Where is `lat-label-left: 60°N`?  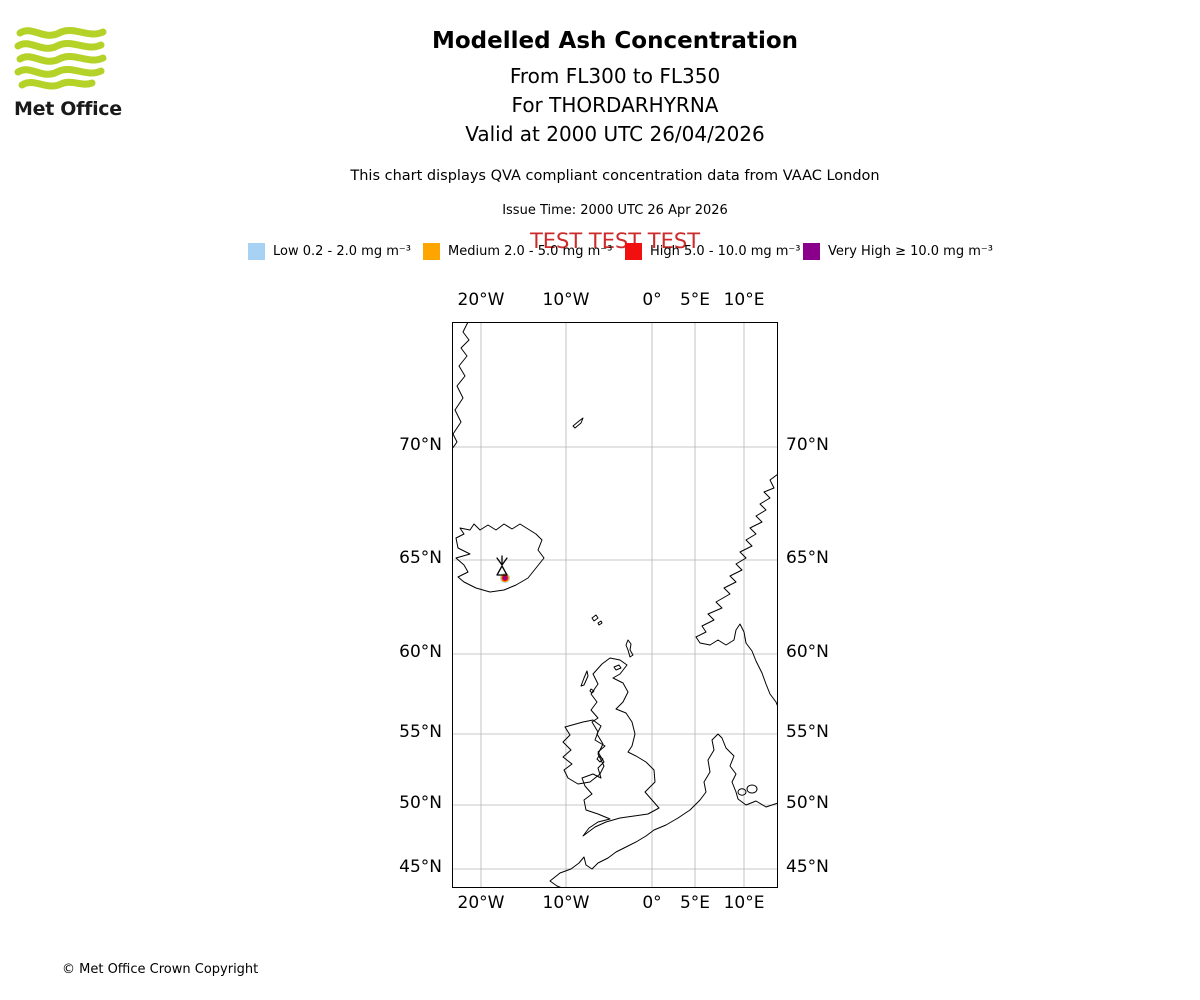
lat-label-left: 60°N is located at coordinates (420, 652).